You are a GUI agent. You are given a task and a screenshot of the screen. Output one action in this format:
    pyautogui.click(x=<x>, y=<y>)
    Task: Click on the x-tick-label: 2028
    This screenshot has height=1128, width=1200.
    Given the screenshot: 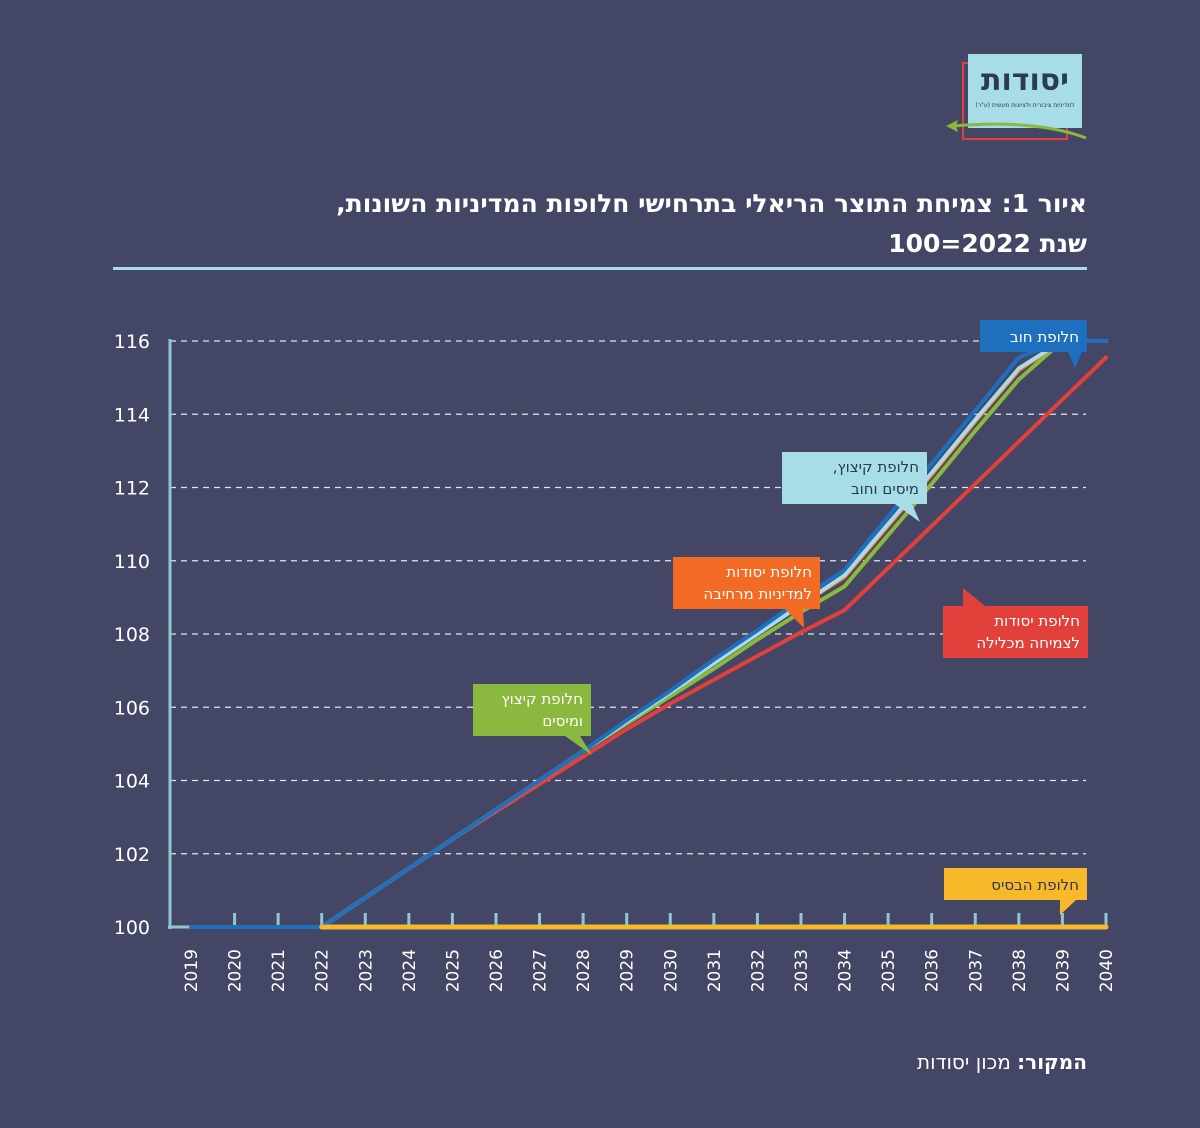 What is the action you would take?
    pyautogui.click(x=584, y=970)
    